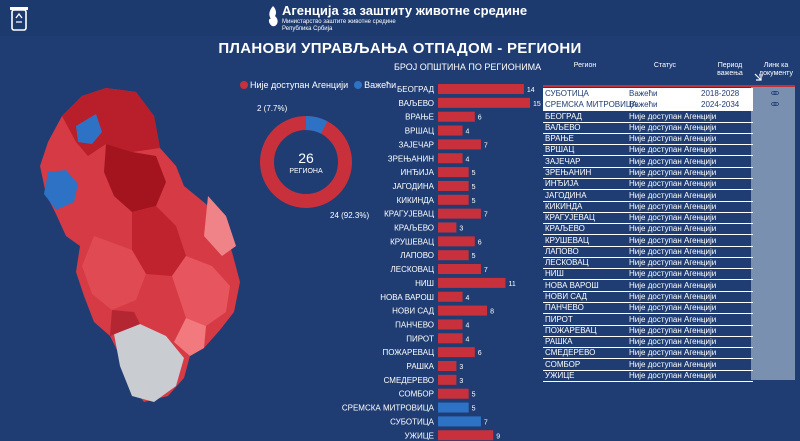 This screenshot has width=800, height=441. I want to click on table-row: ЗАЈЕЧАР Није доступан Агенцији -, so click(648, 162).